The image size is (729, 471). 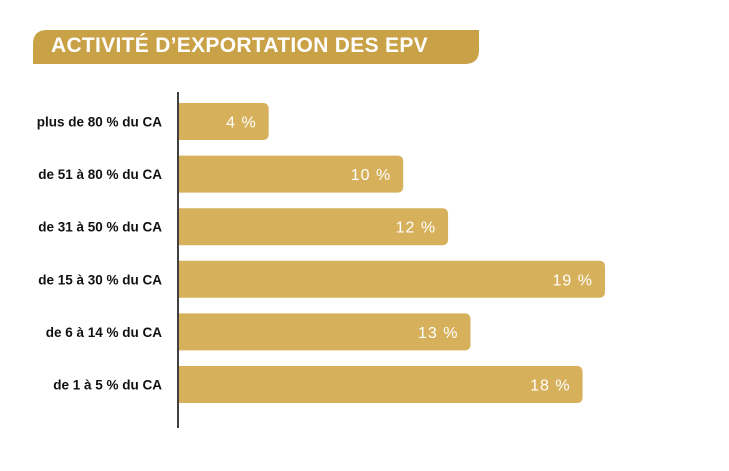 I want to click on bar-value-label: 4 %, so click(x=241, y=123).